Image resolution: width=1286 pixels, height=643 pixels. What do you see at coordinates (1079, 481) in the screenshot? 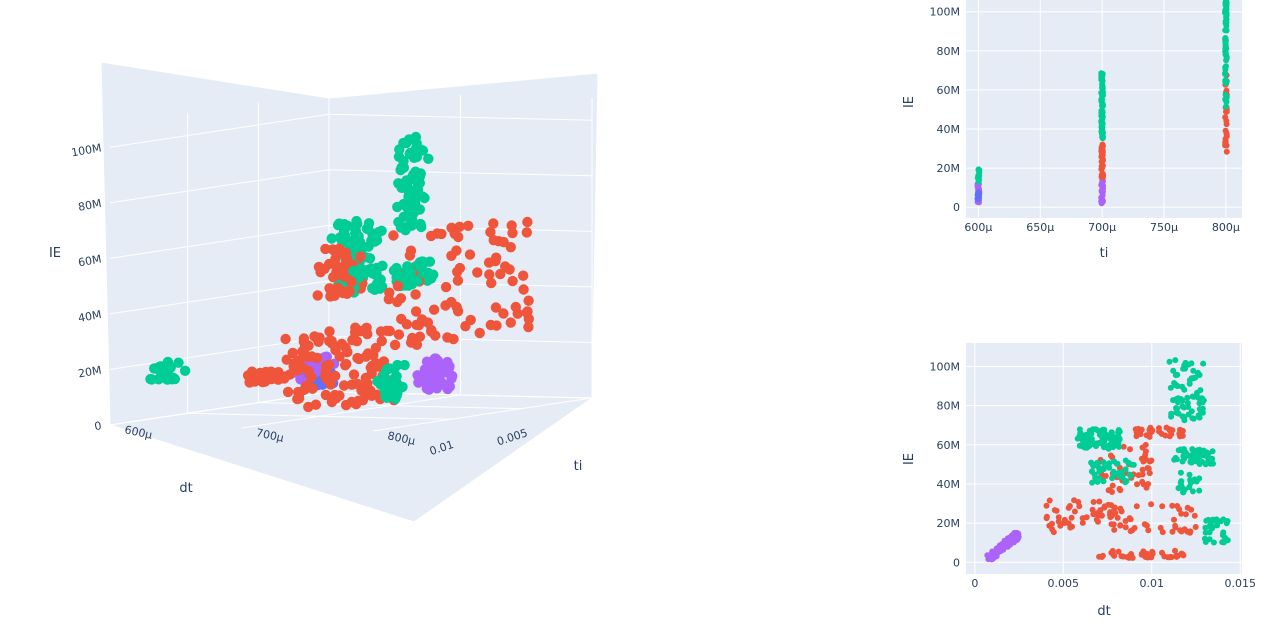
I see `scatter-ie-vs-dt: 0 0.005 0.01 0.015 0 20M 40M 60M 80M 100M dt IE` at bounding box center [1079, 481].